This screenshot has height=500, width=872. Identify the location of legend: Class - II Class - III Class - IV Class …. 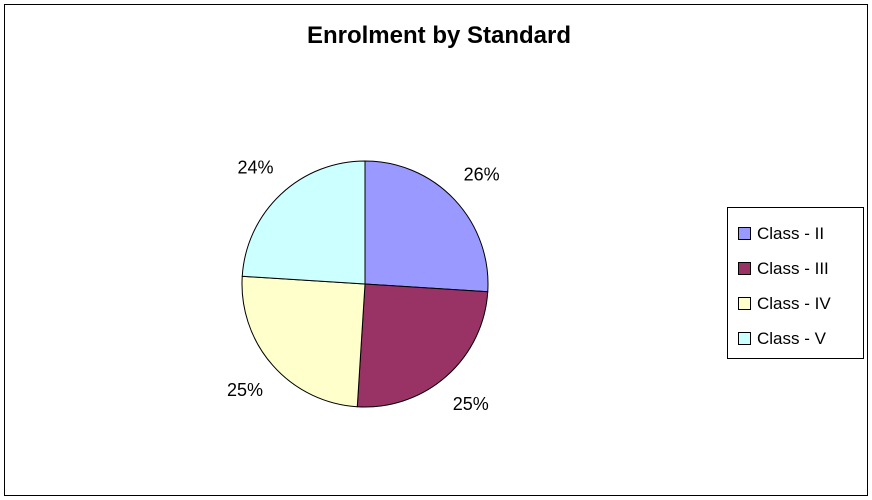
(795, 283).